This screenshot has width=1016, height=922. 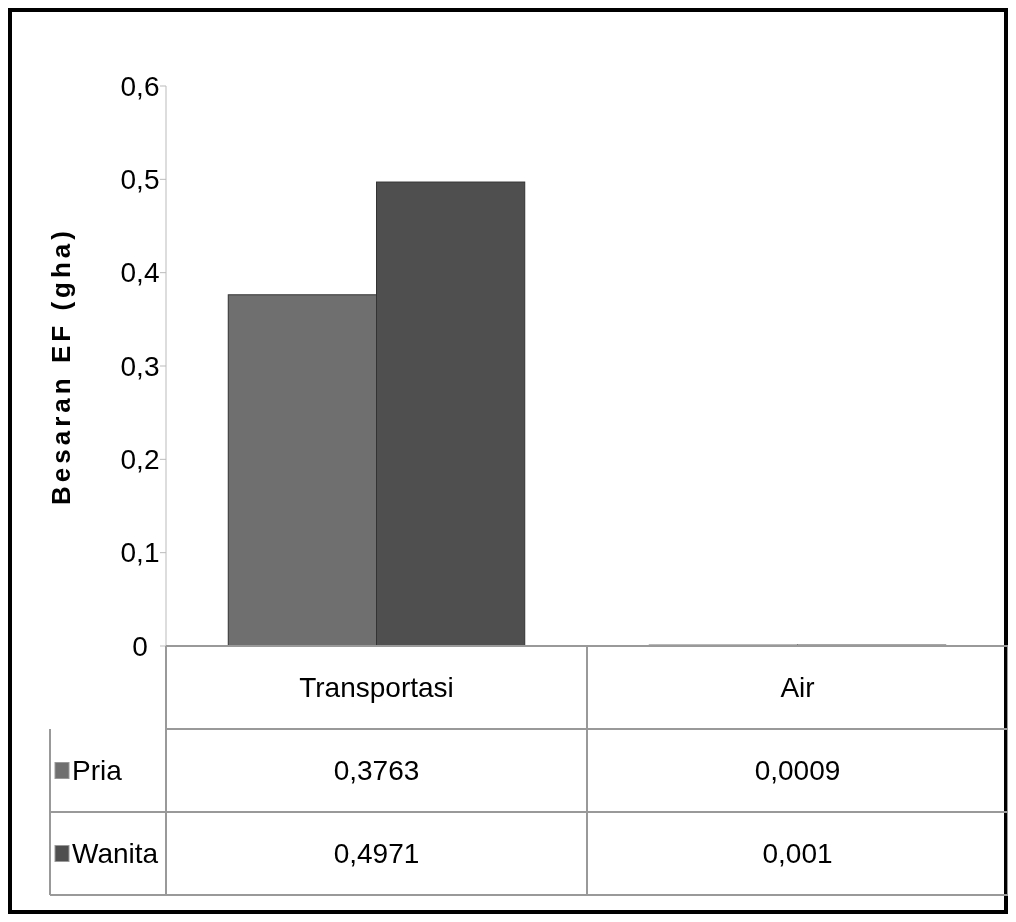 What do you see at coordinates (140, 366) in the screenshot?
I see `y-tick-label: 0,3` at bounding box center [140, 366].